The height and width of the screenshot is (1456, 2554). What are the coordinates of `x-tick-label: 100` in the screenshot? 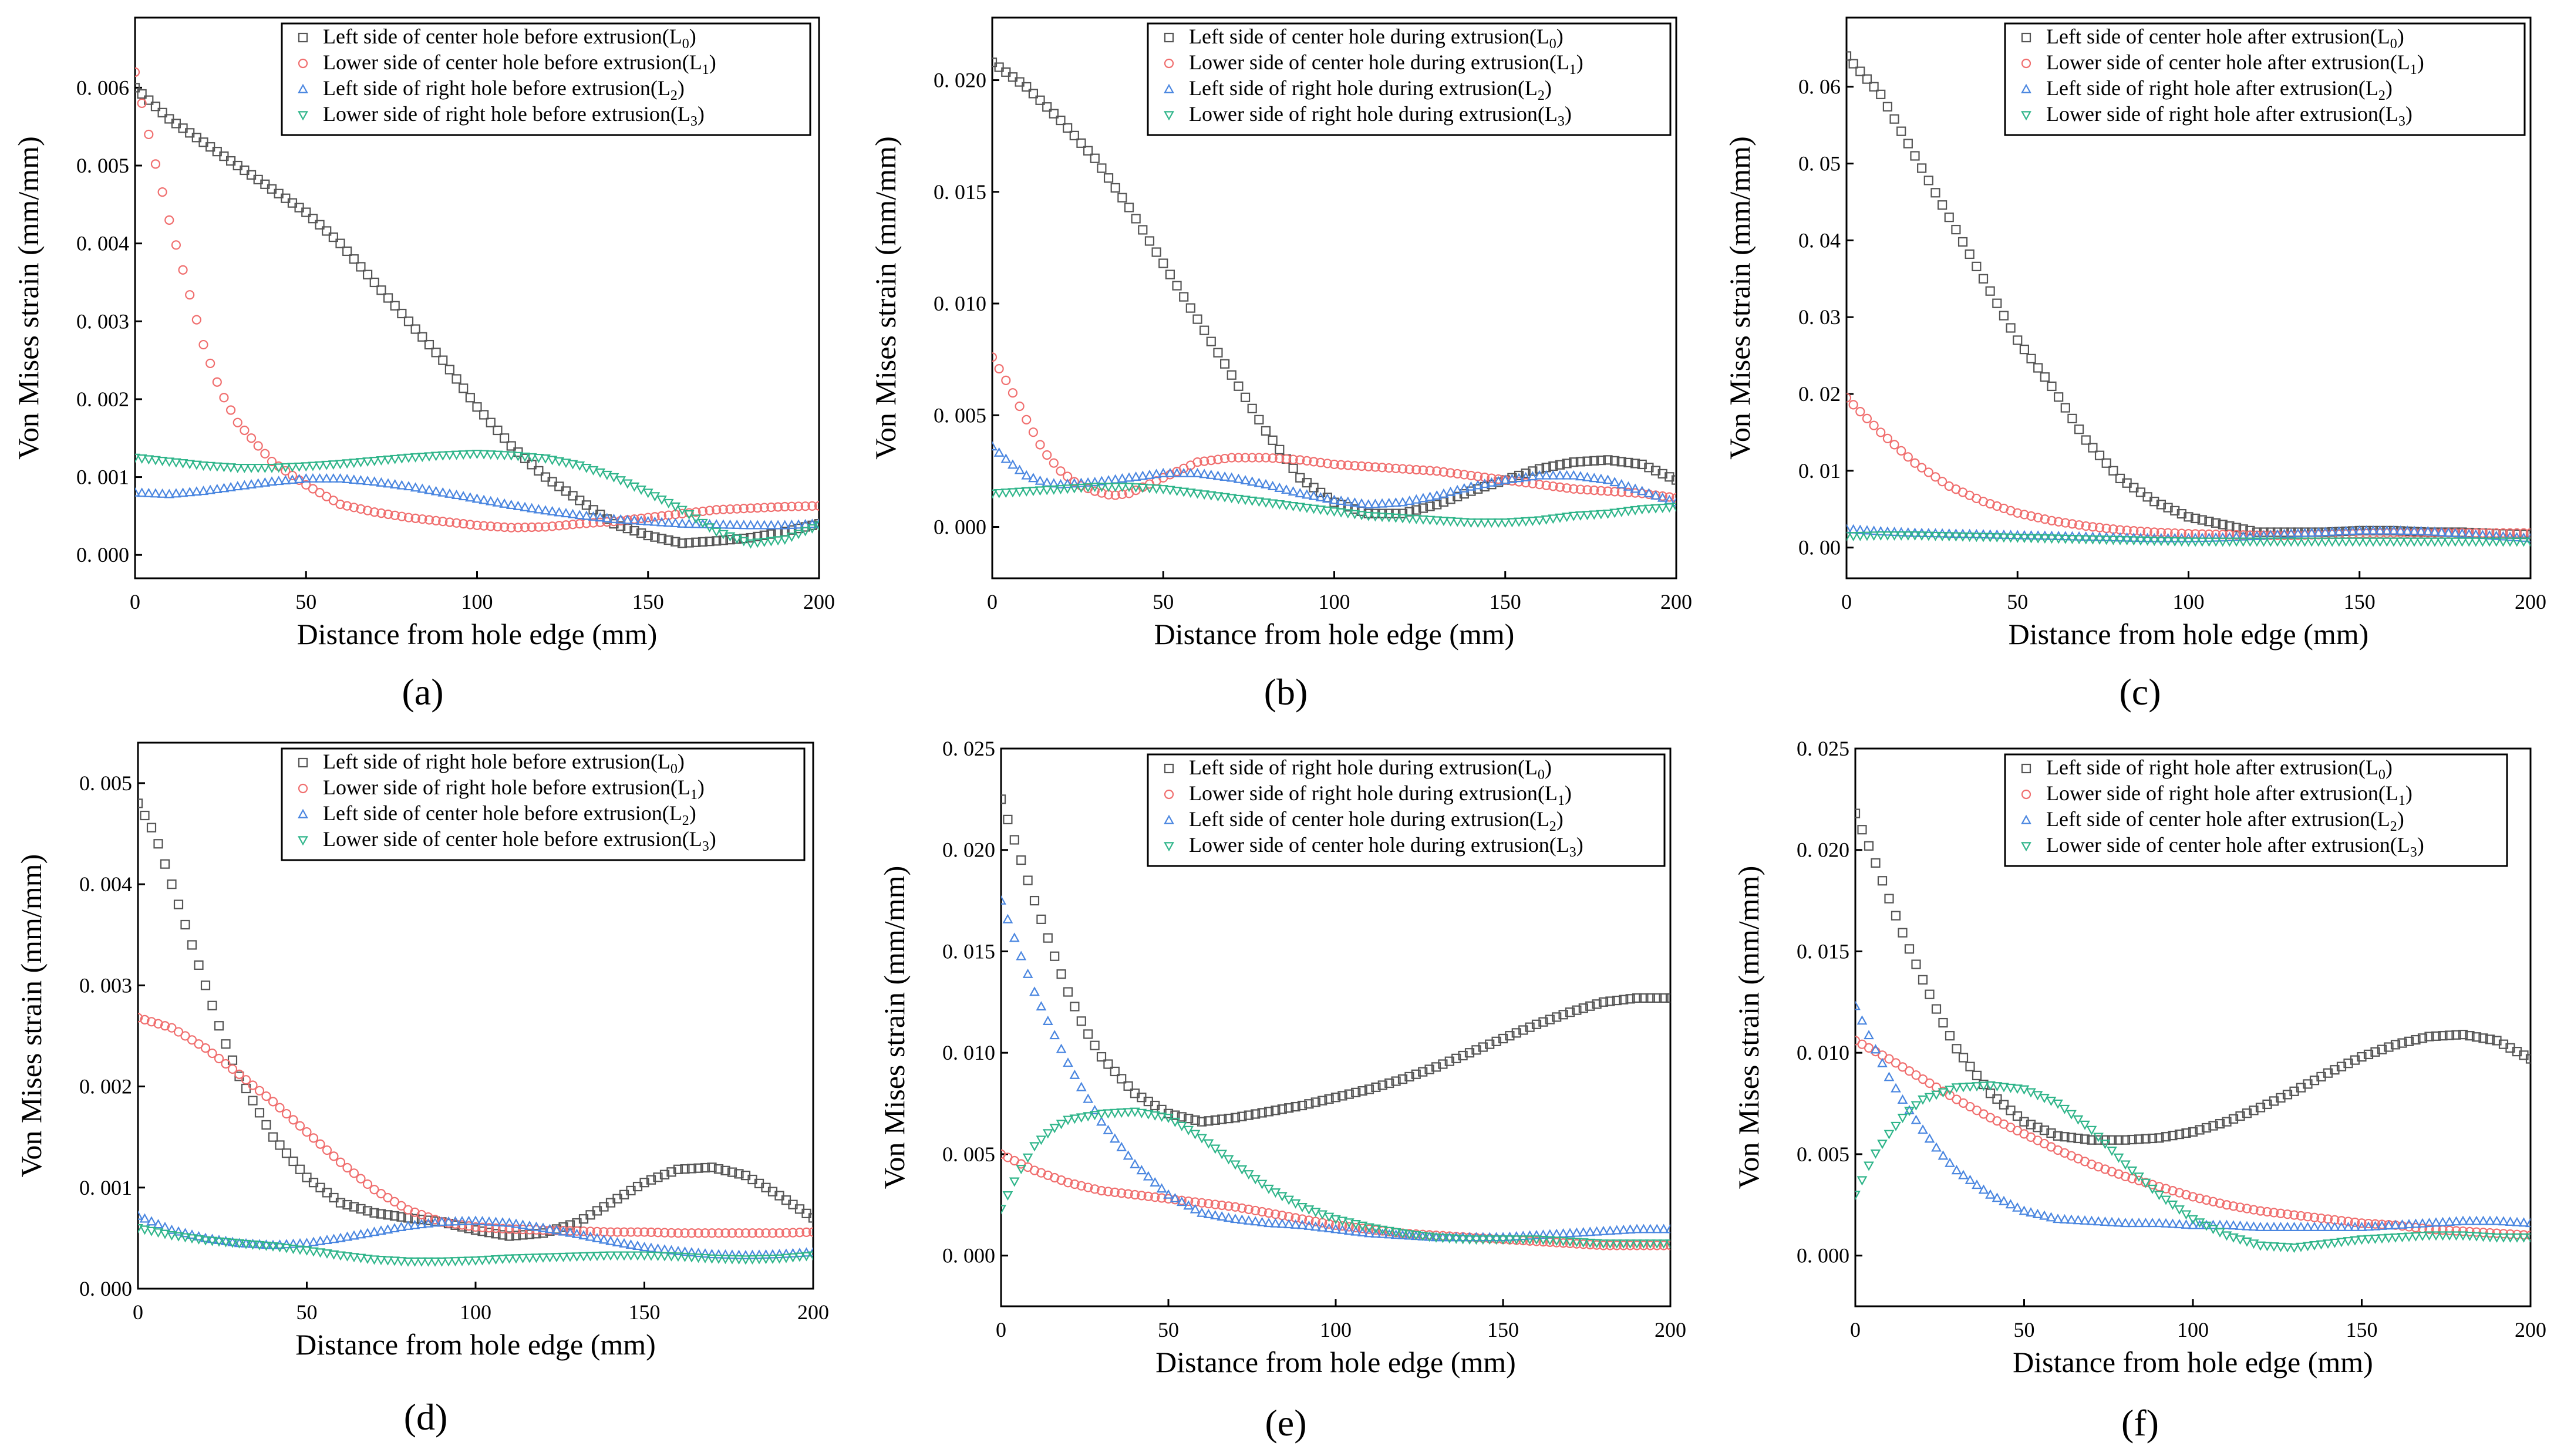 It's located at (1334, 602).